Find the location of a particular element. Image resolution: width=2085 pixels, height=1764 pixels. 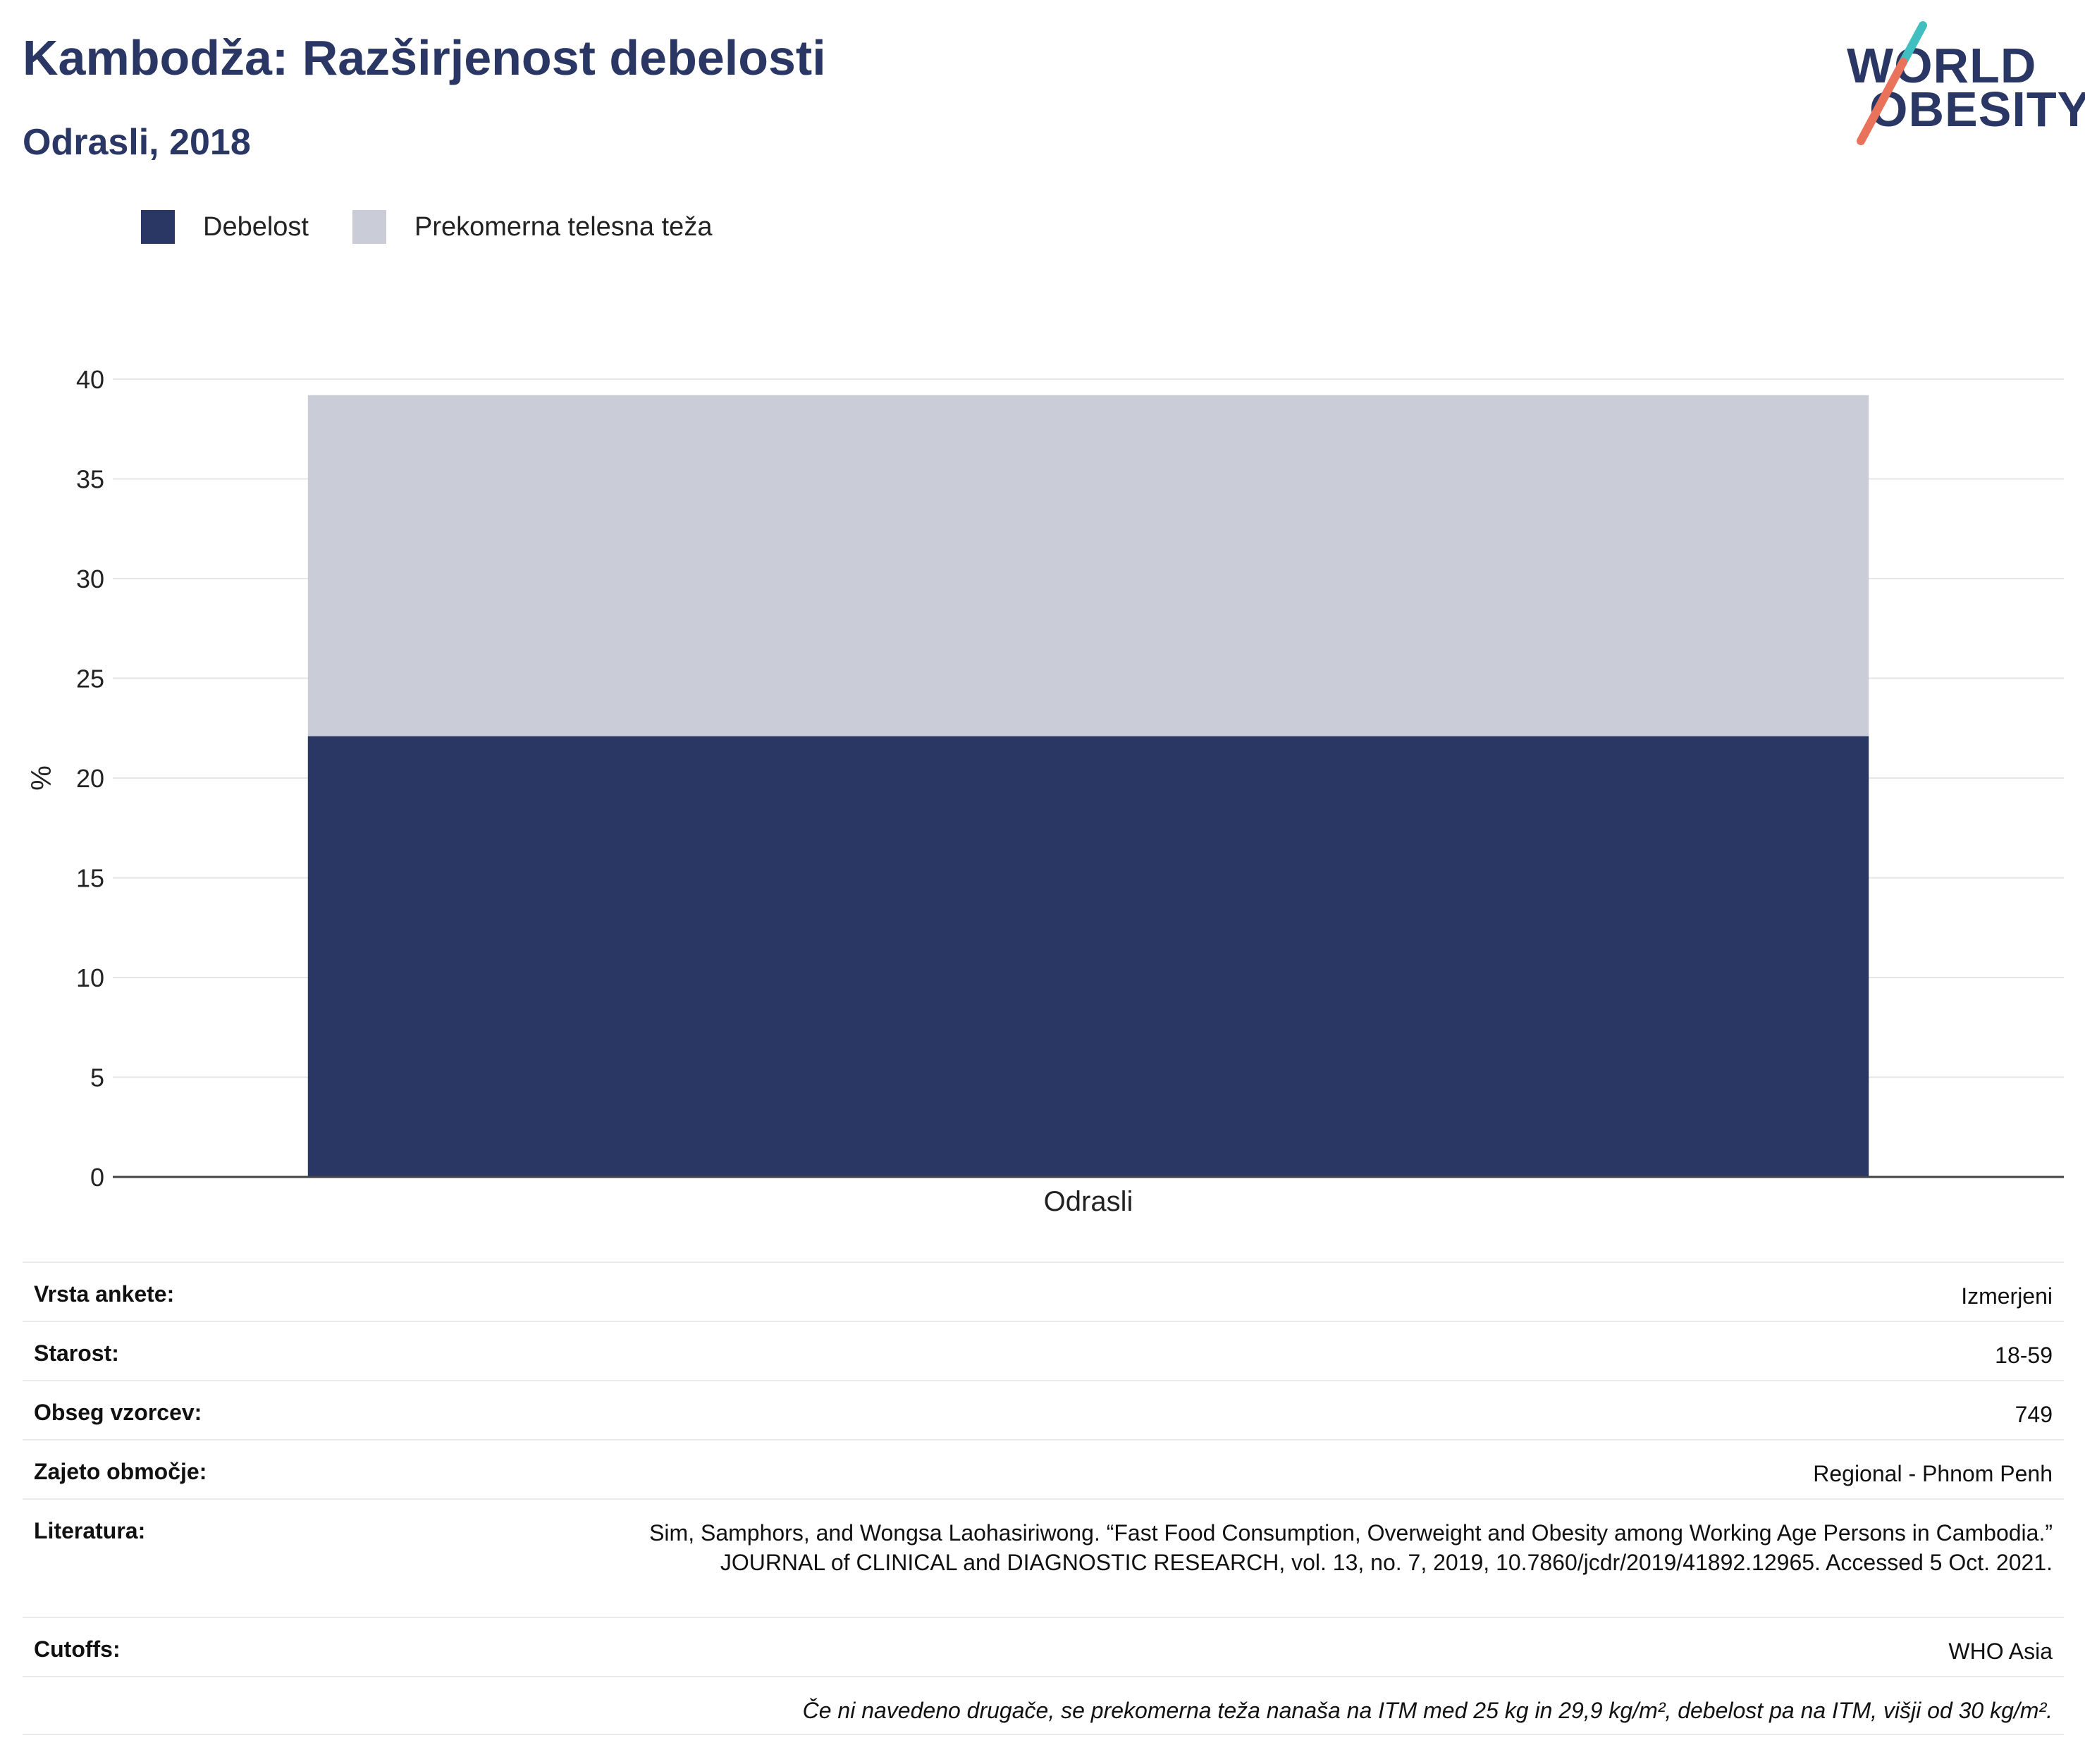

info-value: 749 is located at coordinates (2034, 1414).